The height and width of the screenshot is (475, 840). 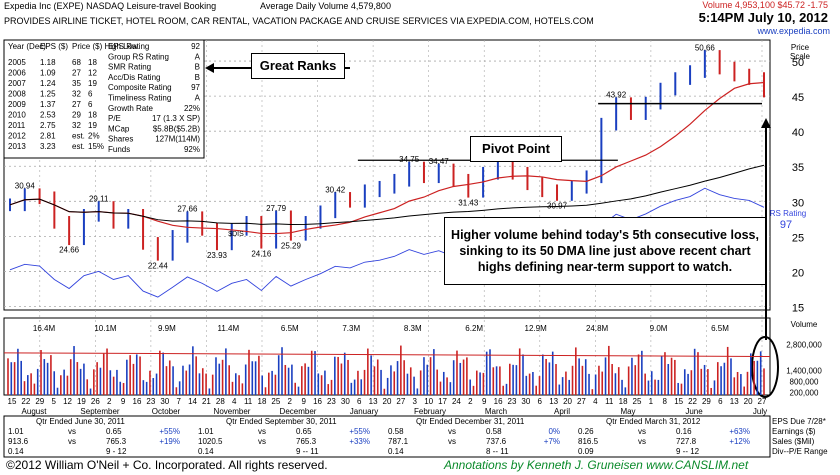 What do you see at coordinates (17, 104) in the screenshot?
I see `fundamentals-cell: 2009` at bounding box center [17, 104].